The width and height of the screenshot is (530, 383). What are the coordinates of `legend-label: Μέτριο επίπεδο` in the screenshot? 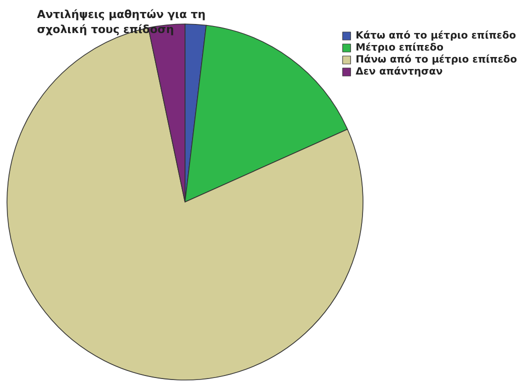 It's located at (400, 48).